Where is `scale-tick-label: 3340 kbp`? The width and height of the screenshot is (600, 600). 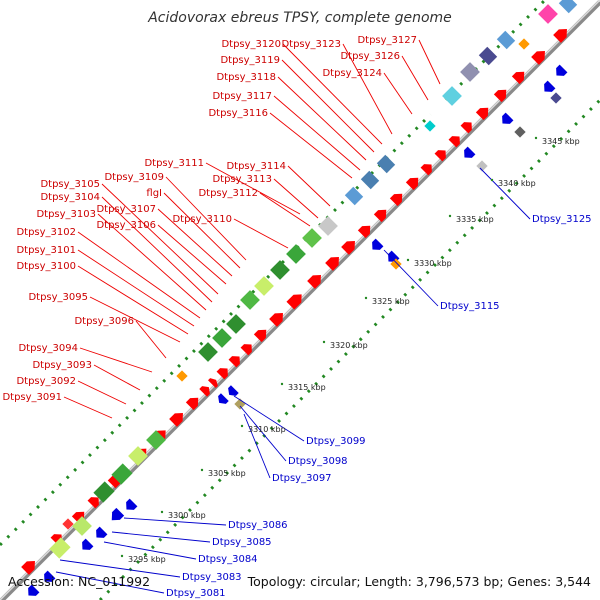 scale-tick-label: 3340 kbp is located at coordinates (517, 183).